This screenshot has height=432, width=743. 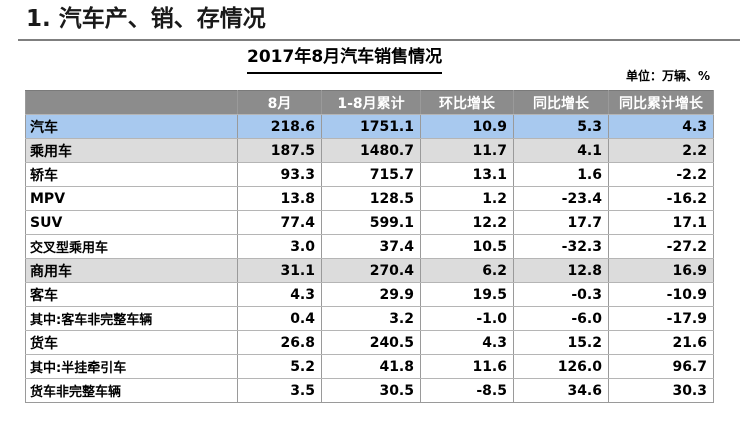 What do you see at coordinates (661, 270) in the screenshot?
I see `value-yoy-ytd-growth: 16.9` at bounding box center [661, 270].